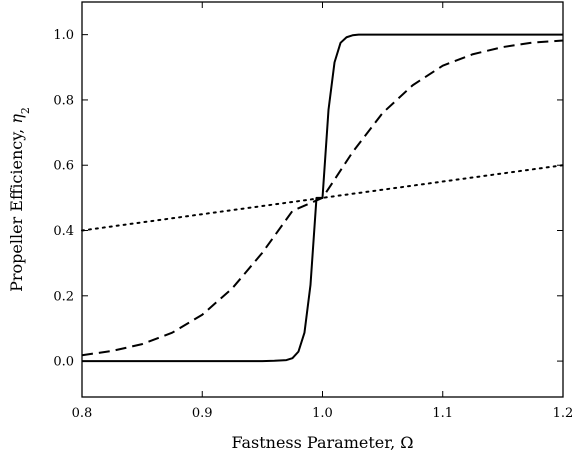 The image size is (573, 462). I want to click on x-tick-label: 1.0, so click(322, 413).